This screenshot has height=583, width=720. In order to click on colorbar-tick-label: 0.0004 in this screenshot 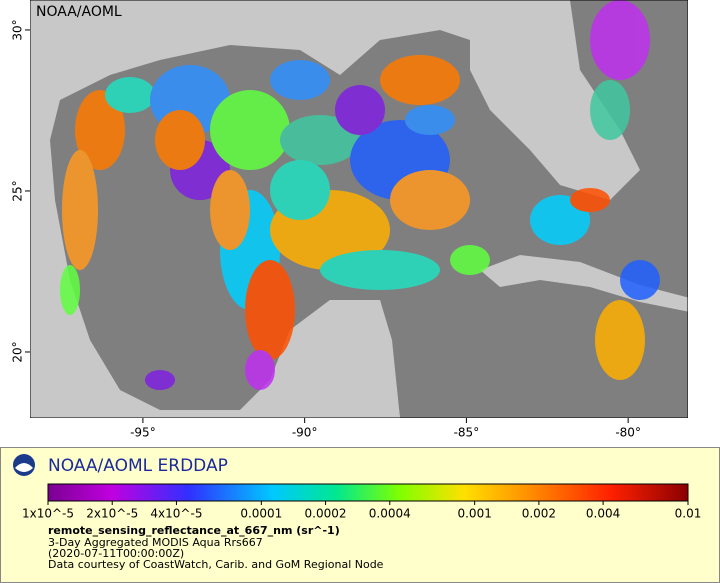, I will do `click(390, 514)`.